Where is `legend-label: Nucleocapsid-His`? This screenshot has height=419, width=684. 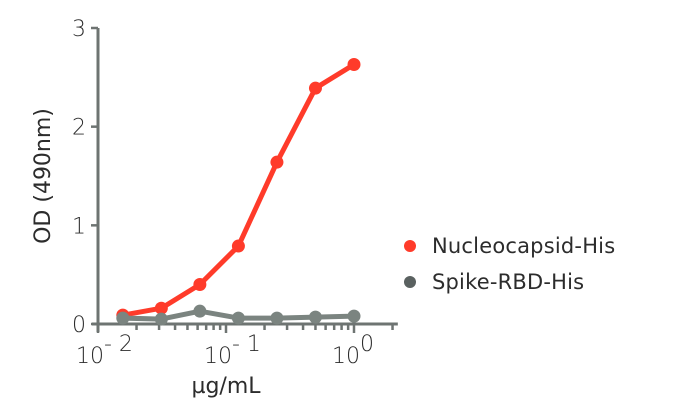
legend-label: Nucleocapsid-His is located at coordinates (524, 246).